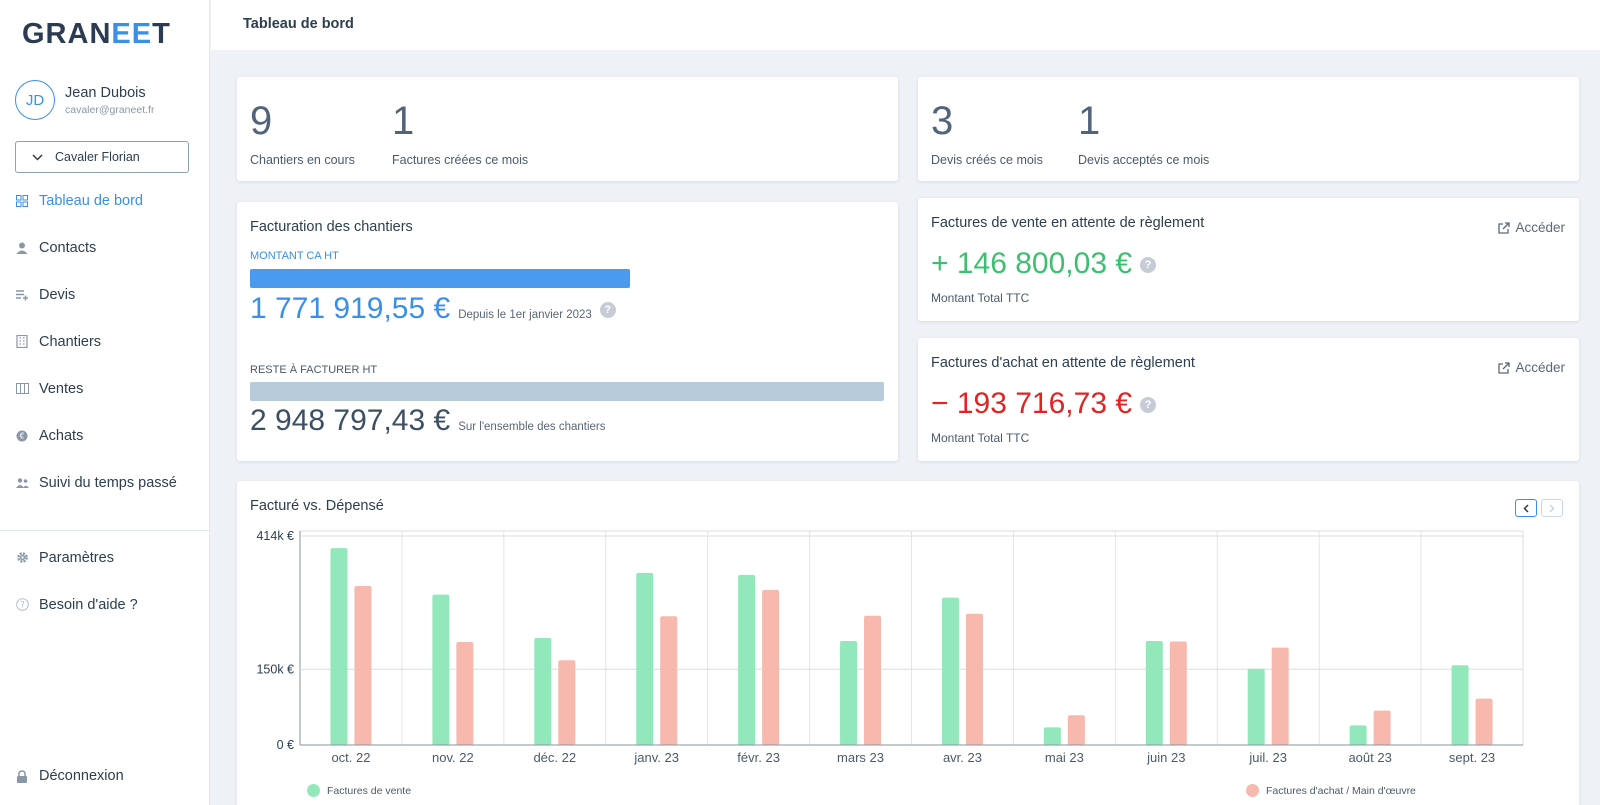  Describe the element at coordinates (105, 557) in the screenshot. I see `sidebar-item-parametres: Paramètres` at that location.